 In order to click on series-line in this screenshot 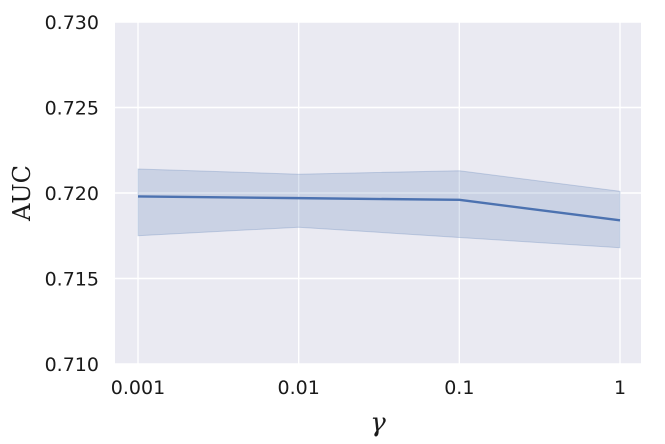, I will do `click(379, 208)`.